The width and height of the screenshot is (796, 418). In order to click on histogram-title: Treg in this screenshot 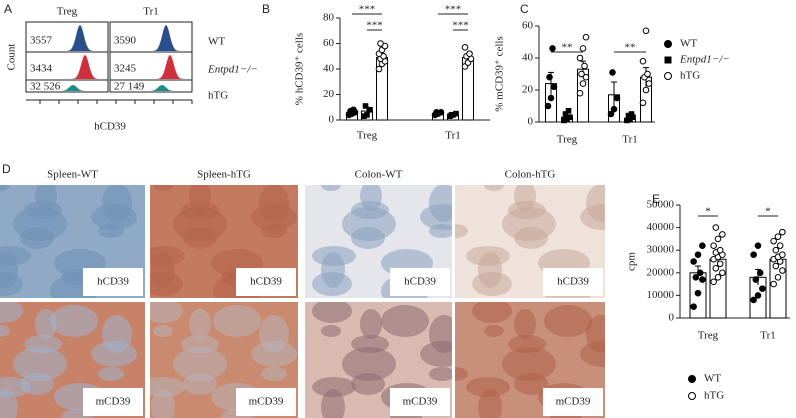, I will do `click(67, 12)`.